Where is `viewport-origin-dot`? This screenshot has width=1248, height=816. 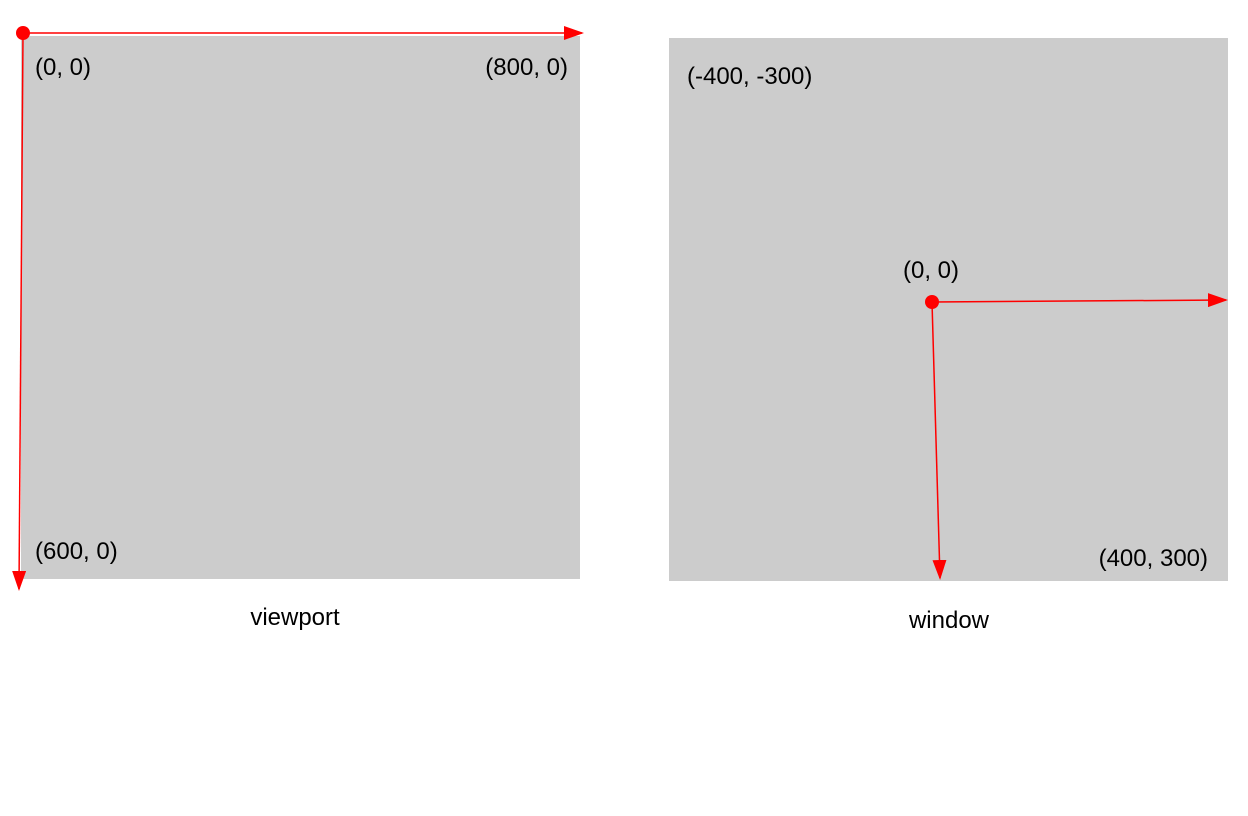
viewport-origin-dot is located at coordinates (23, 33).